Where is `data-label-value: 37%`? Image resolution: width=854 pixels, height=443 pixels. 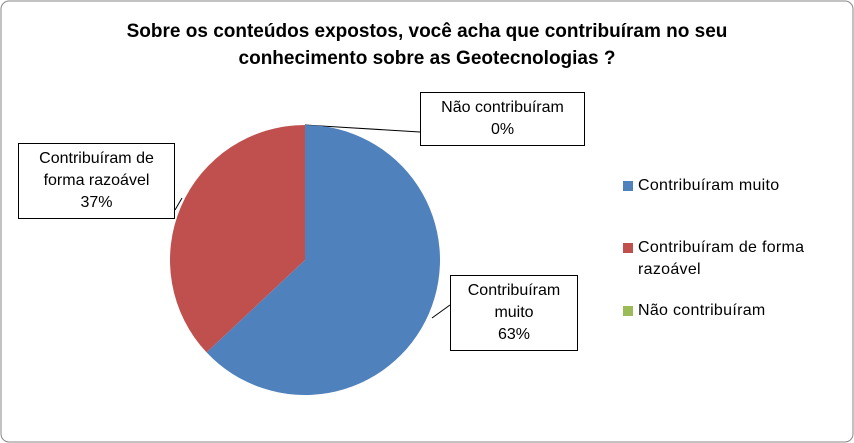
data-label-value: 37% is located at coordinates (96, 202).